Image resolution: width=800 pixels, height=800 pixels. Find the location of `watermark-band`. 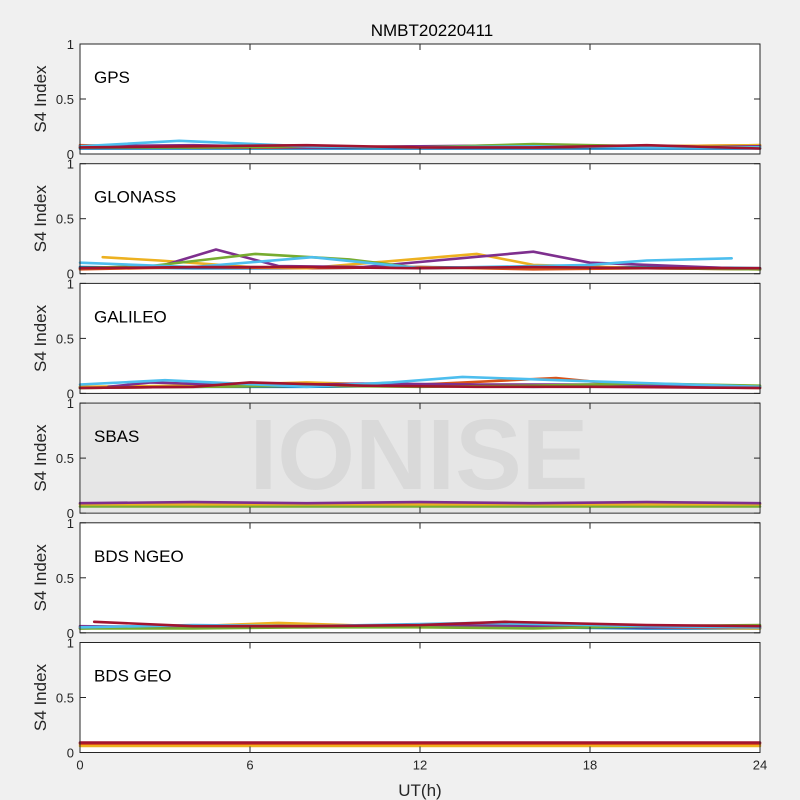

watermark-band is located at coordinates (420, 458).